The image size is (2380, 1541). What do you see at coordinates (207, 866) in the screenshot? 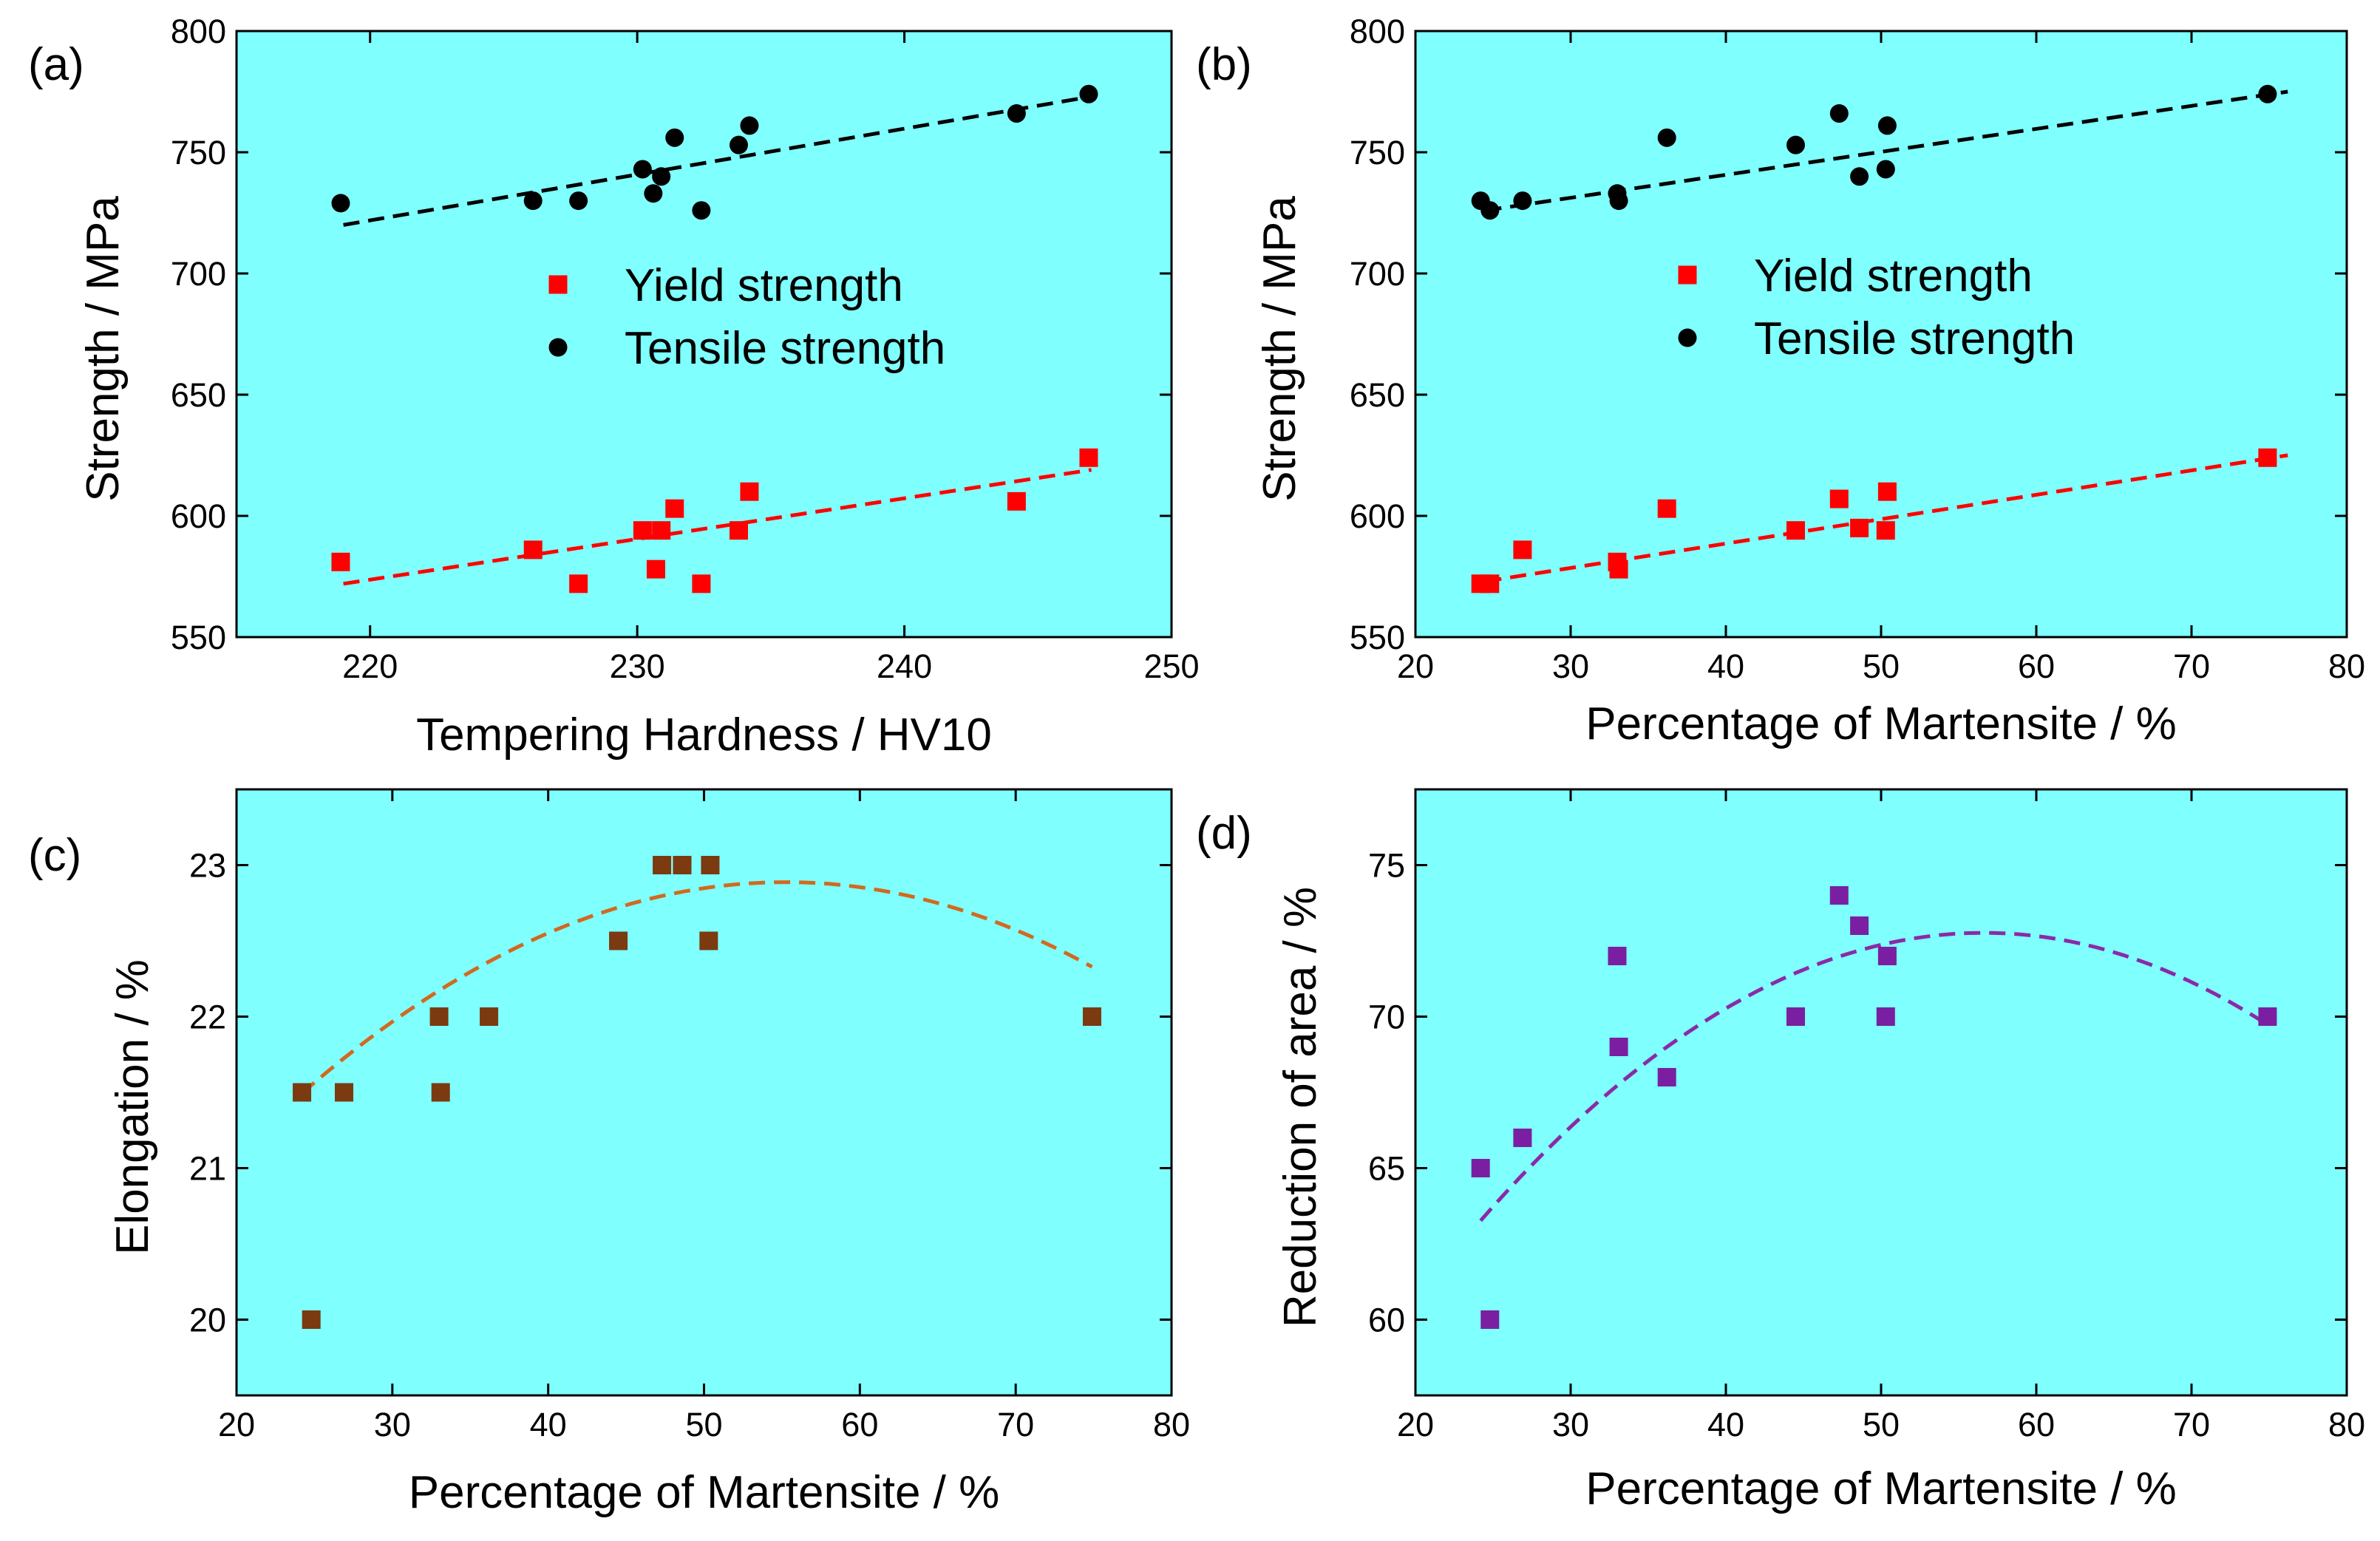
I see `y-tick-label: 23` at bounding box center [207, 866].